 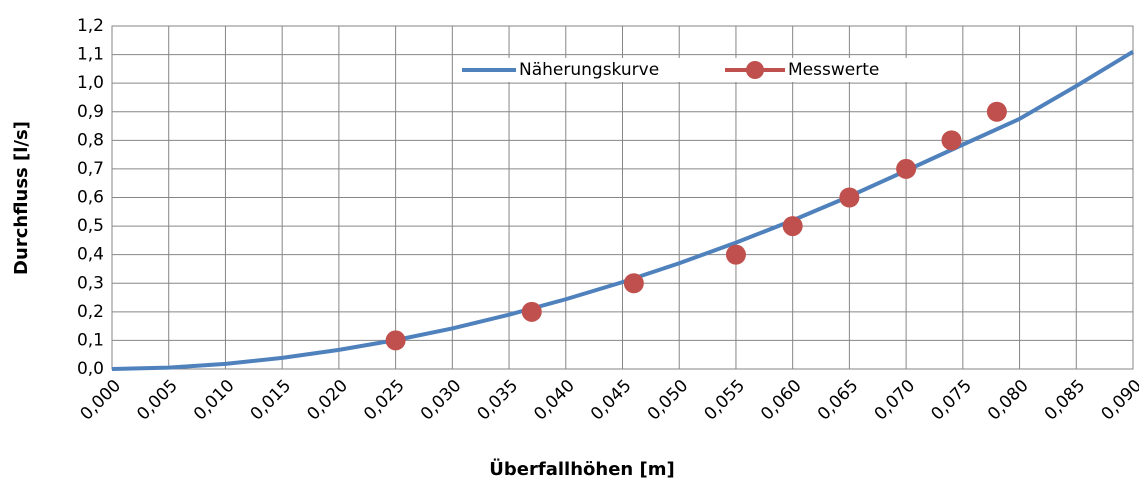 I want to click on y-tick-label: 1,0, so click(x=90, y=83).